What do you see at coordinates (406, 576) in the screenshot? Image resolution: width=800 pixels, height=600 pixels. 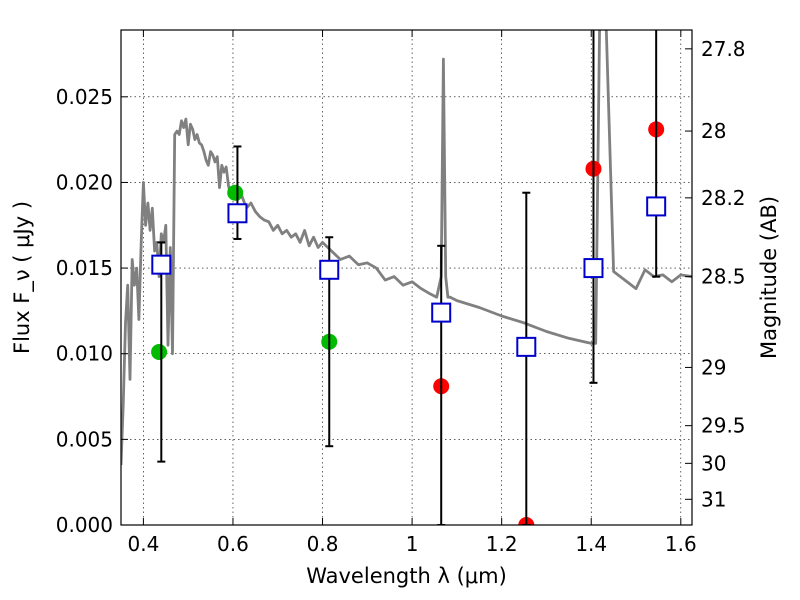 I see `x-axis-label: Wavelength λ (μm)` at bounding box center [406, 576].